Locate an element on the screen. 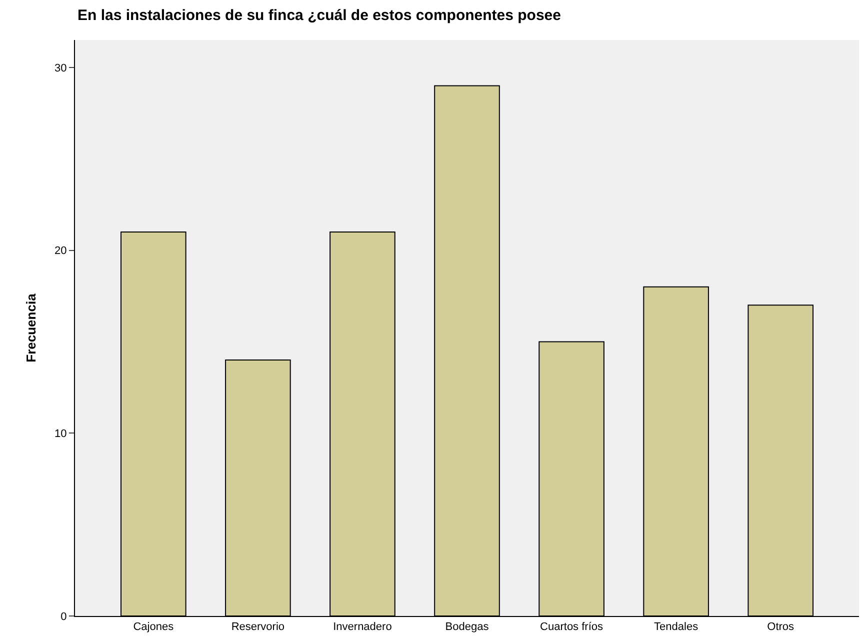 This screenshot has width=861, height=644. x-tick-label: Reservorio is located at coordinates (258, 627).